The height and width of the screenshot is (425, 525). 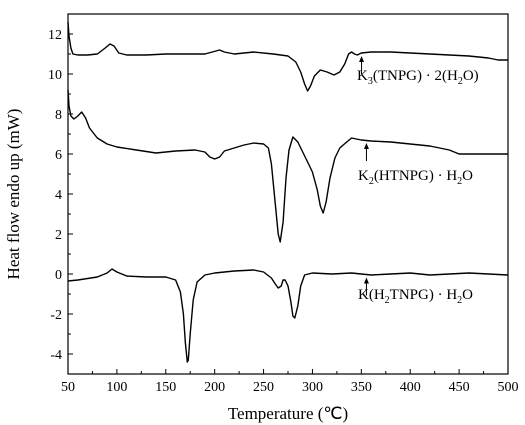 What do you see at coordinates (116, 387) in the screenshot?
I see `x-tick-label: 100` at bounding box center [116, 387].